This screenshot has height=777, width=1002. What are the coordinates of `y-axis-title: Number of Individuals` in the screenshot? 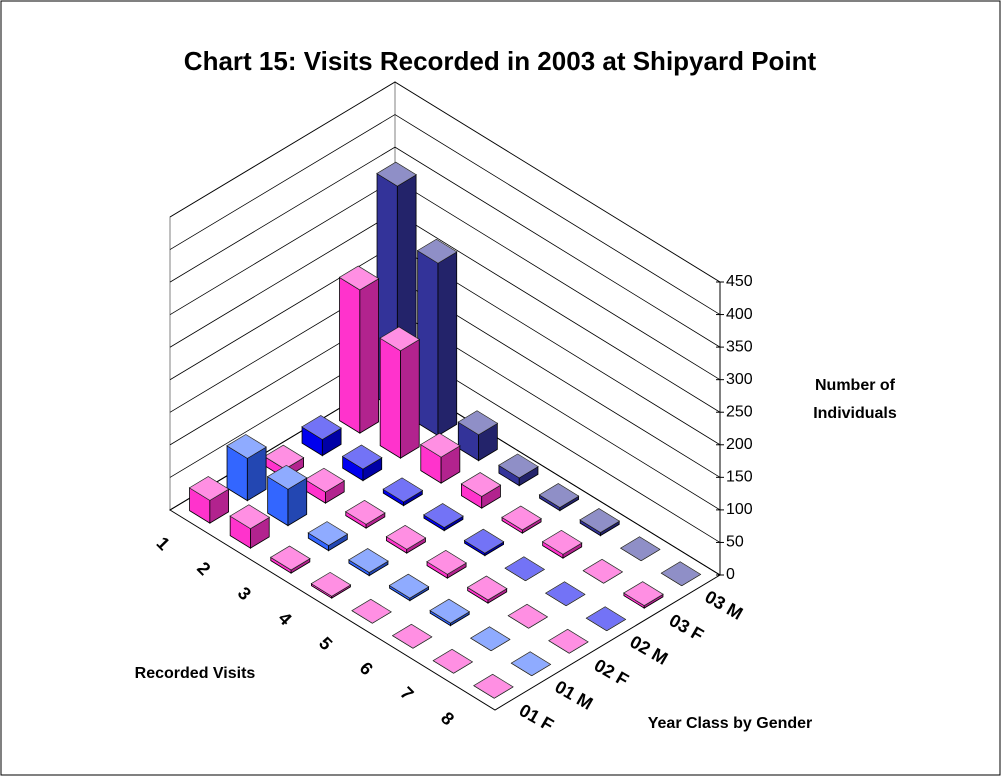 It's located at (855, 399).